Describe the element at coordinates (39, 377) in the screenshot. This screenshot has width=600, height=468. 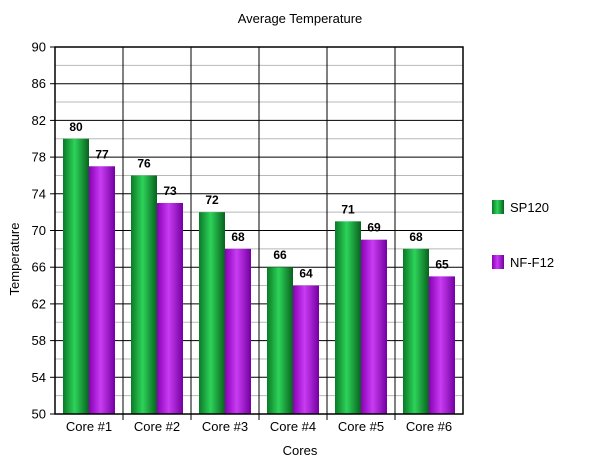
I see `y-tick-label: 54` at that location.